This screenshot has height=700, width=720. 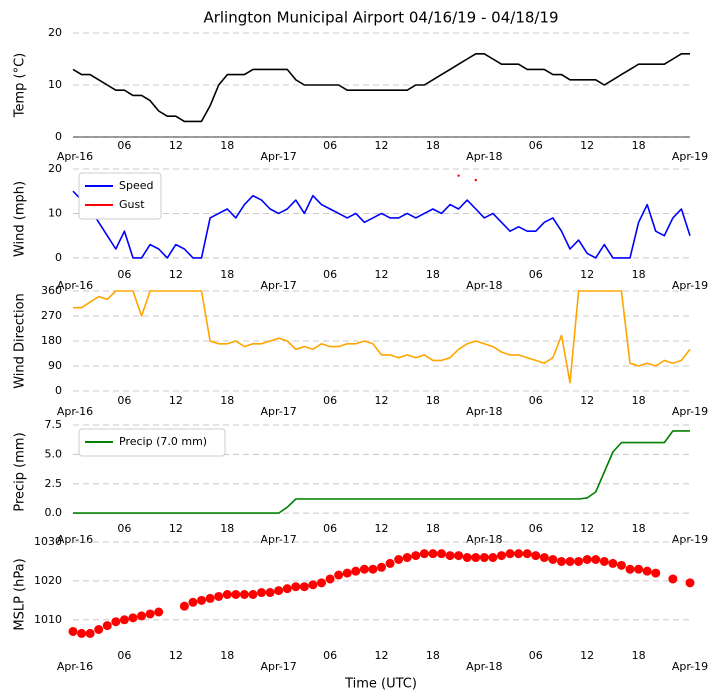 I want to click on y-axis-label: Wind (mph), so click(x=20, y=219).